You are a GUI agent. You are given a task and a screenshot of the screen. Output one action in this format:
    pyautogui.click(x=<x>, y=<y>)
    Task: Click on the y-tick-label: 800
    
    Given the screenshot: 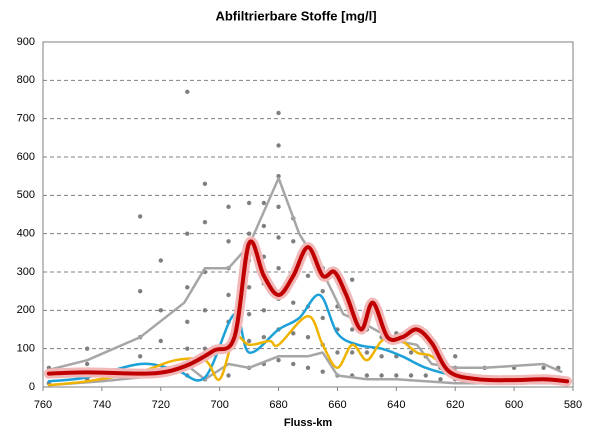 What is the action you would take?
    pyautogui.click(x=26, y=80)
    